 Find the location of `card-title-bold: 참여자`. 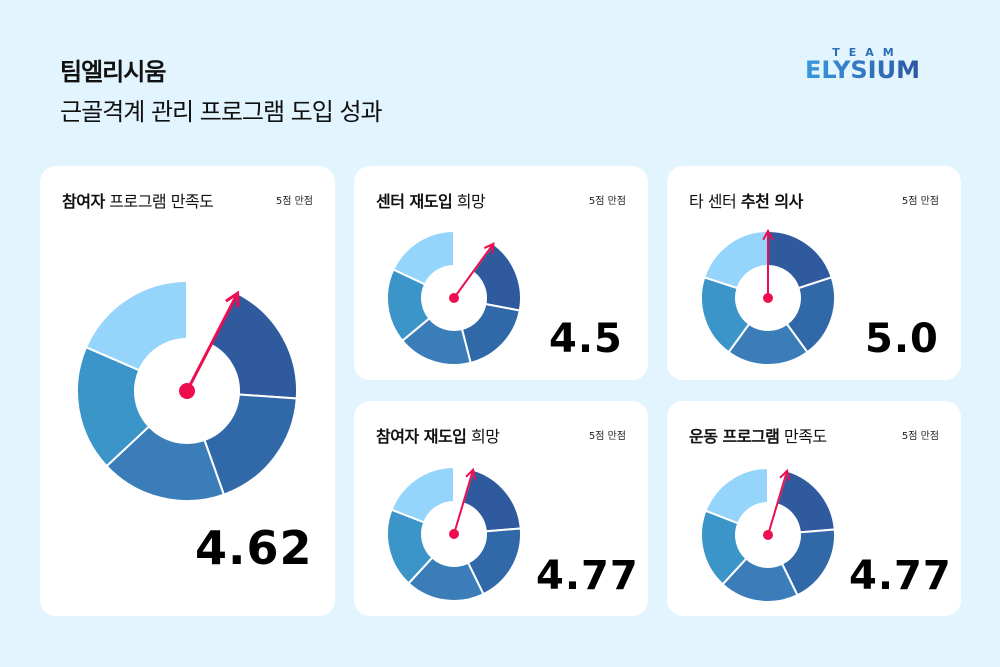

card-title-bold: 참여자 is located at coordinates (83, 201).